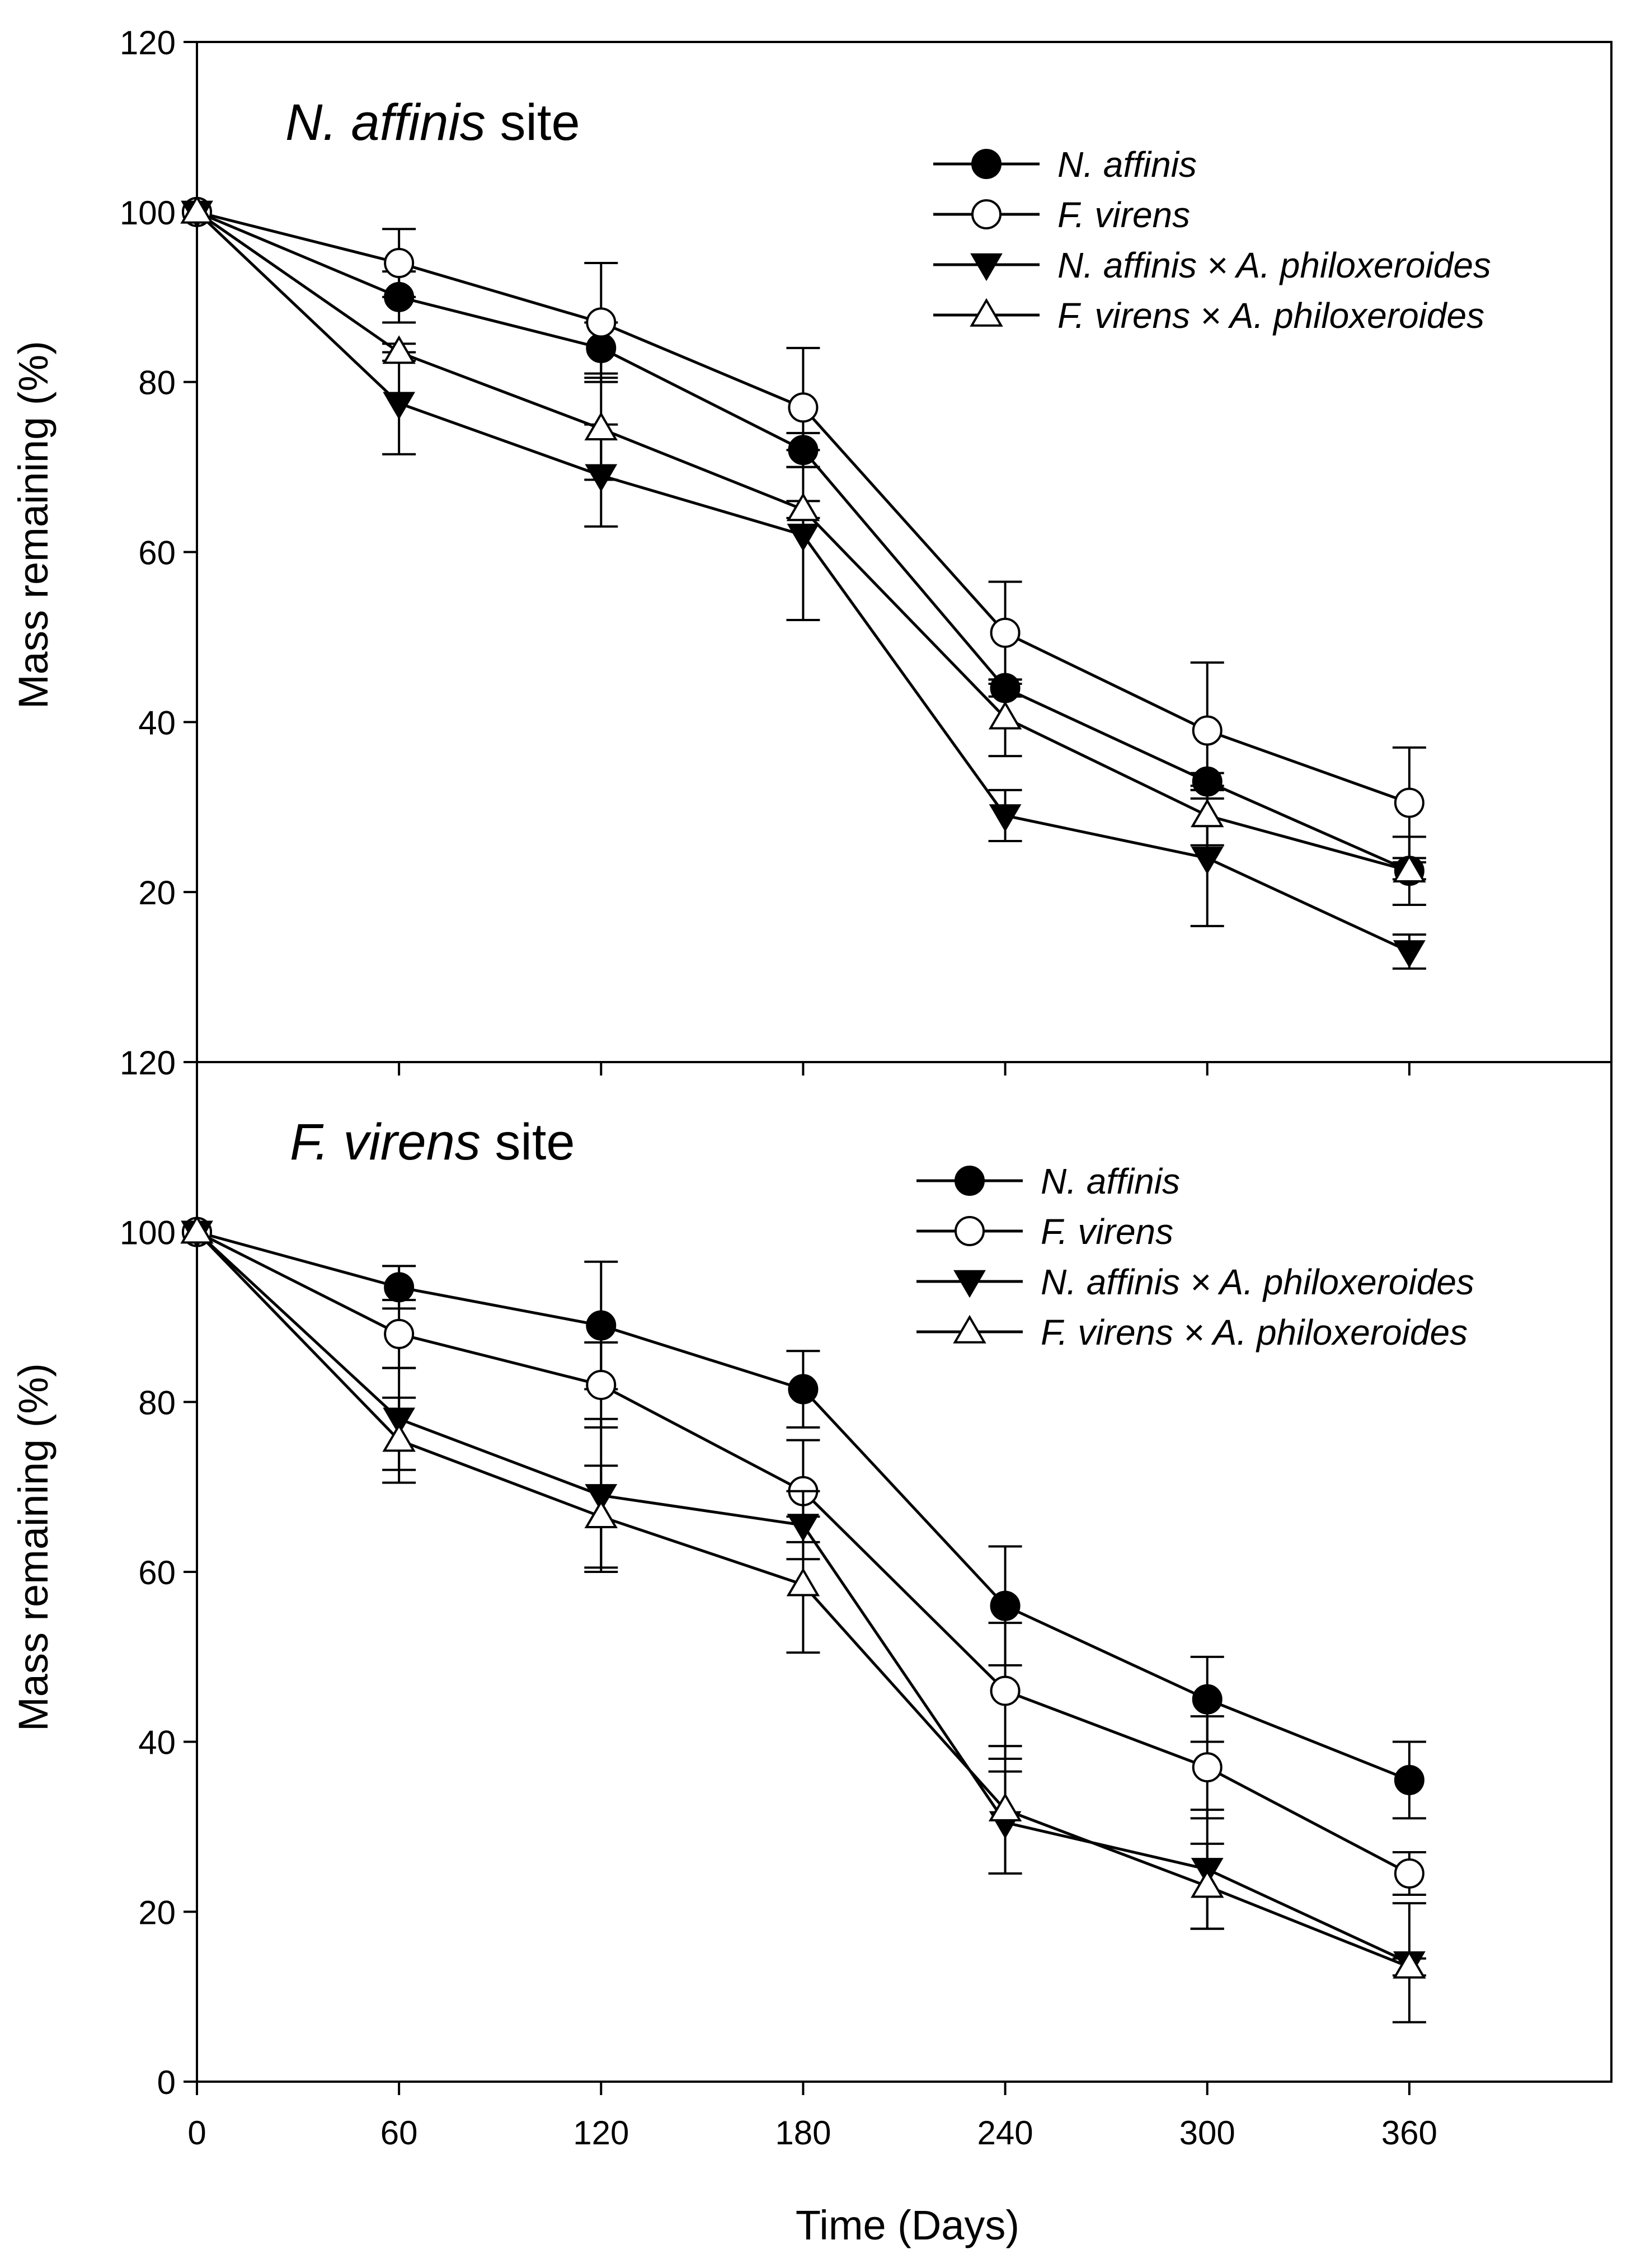  What do you see at coordinates (1107, 1232) in the screenshot?
I see `panel-2-legend-label: F. virens` at bounding box center [1107, 1232].